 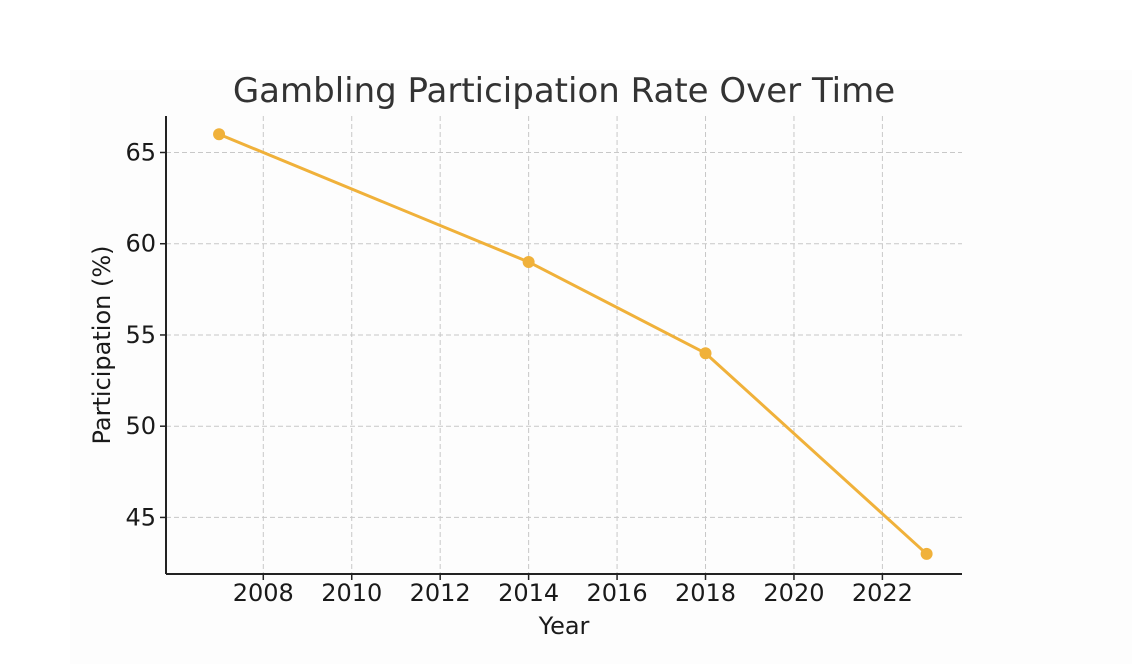 What do you see at coordinates (617, 593) in the screenshot?
I see `x-tick-label: 2016` at bounding box center [617, 593].